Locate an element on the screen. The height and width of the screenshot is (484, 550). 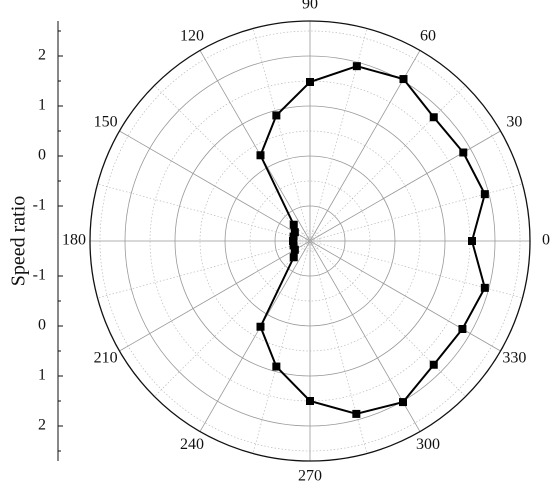
angle-tick-label: 210 is located at coordinates (106, 358).